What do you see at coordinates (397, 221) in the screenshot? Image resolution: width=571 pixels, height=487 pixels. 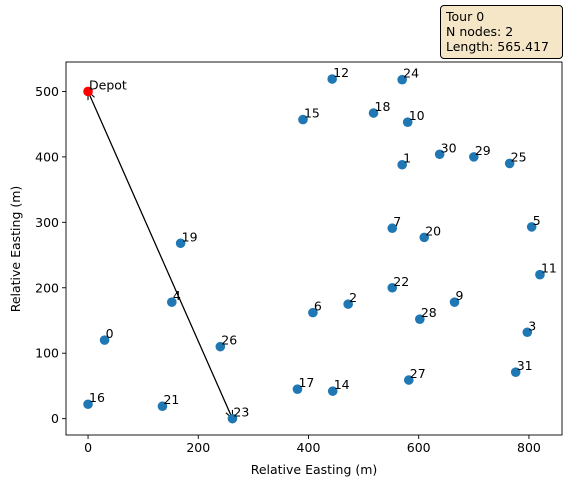 I see `node-label-7: 7` at bounding box center [397, 221].